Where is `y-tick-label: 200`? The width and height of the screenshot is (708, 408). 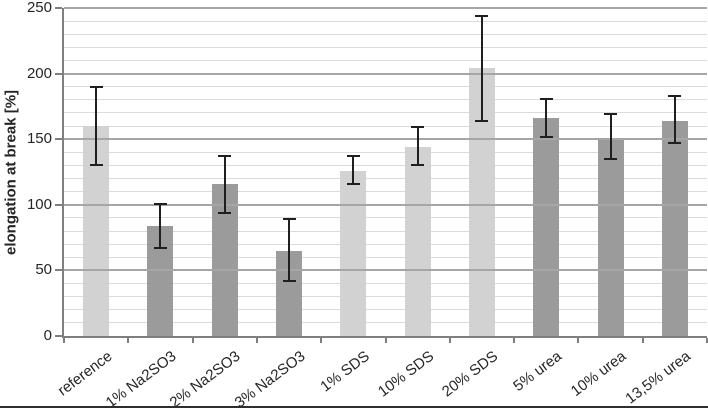 y-tick-label: 200 is located at coordinates (39, 73).